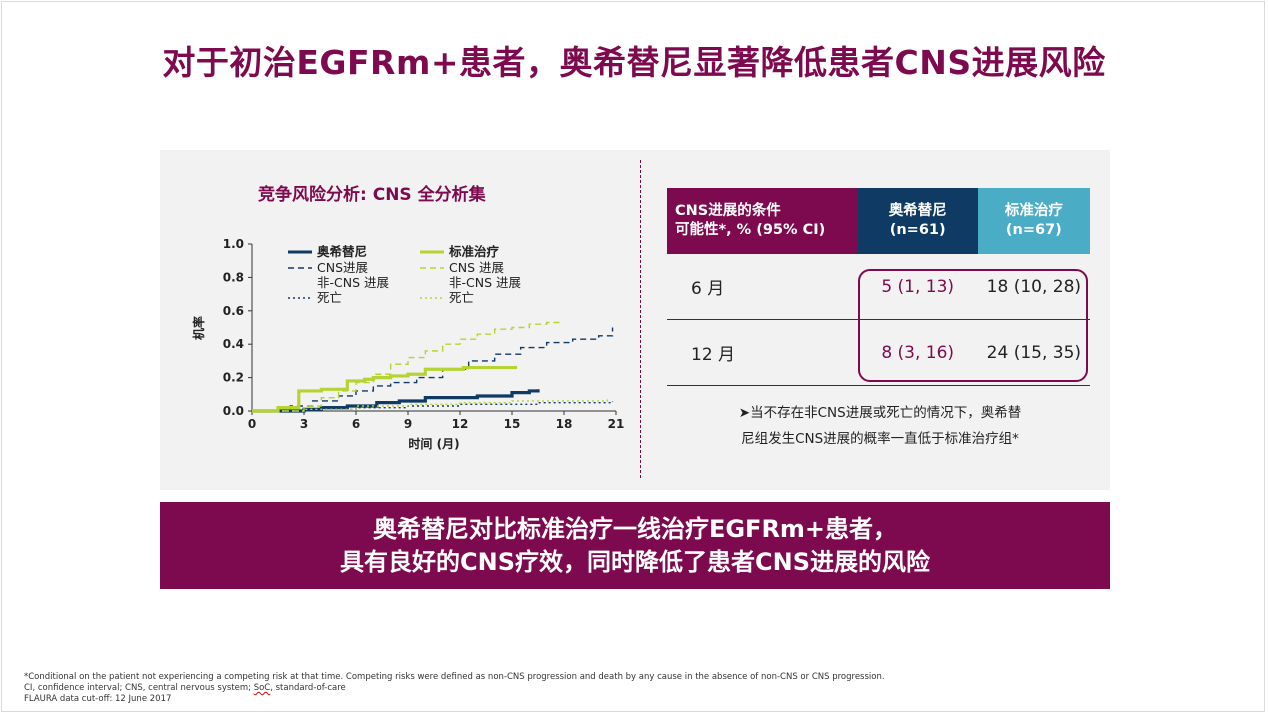  Describe the element at coordinates (634, 62) in the screenshot. I see `slide-title: 对于初治EGFRm+患者，奥希替尼显著降低患者CNS进展风险` at that location.